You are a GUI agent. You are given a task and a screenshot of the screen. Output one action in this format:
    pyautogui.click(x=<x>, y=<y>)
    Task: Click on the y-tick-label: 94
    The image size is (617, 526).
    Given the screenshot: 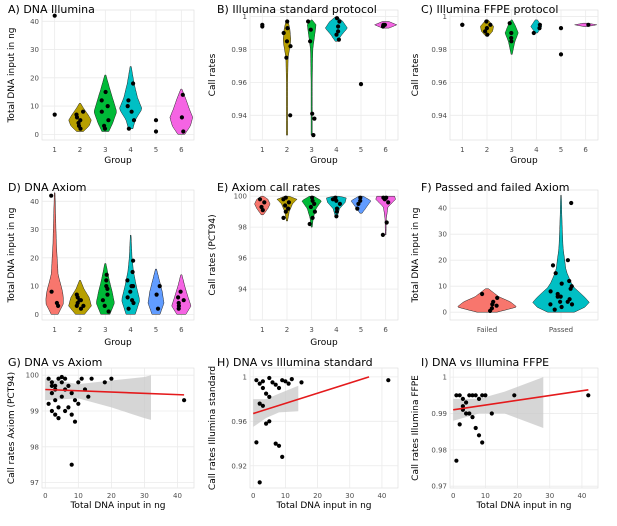 What is the action you would take?
    pyautogui.click(x=242, y=290)
    